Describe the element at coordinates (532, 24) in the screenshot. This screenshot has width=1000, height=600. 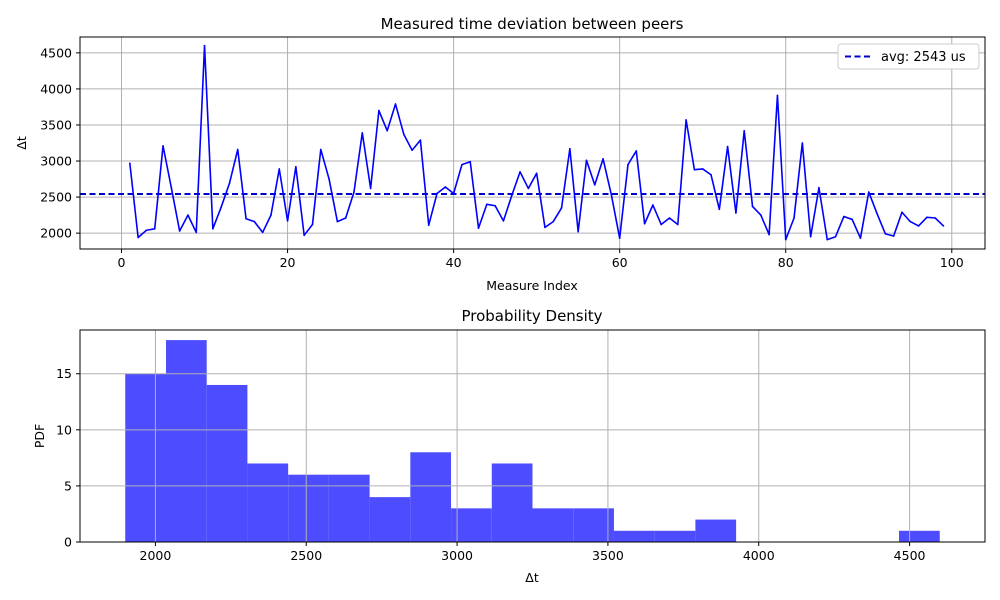
I see `line-chart-title: Measured time deviation between peers` at that location.